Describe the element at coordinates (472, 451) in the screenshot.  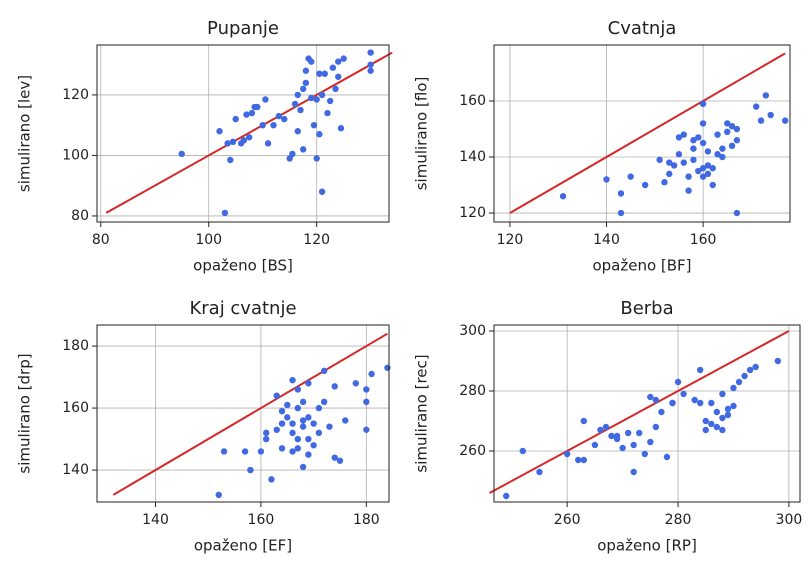
I see `y-tick-label: 260` at that location.